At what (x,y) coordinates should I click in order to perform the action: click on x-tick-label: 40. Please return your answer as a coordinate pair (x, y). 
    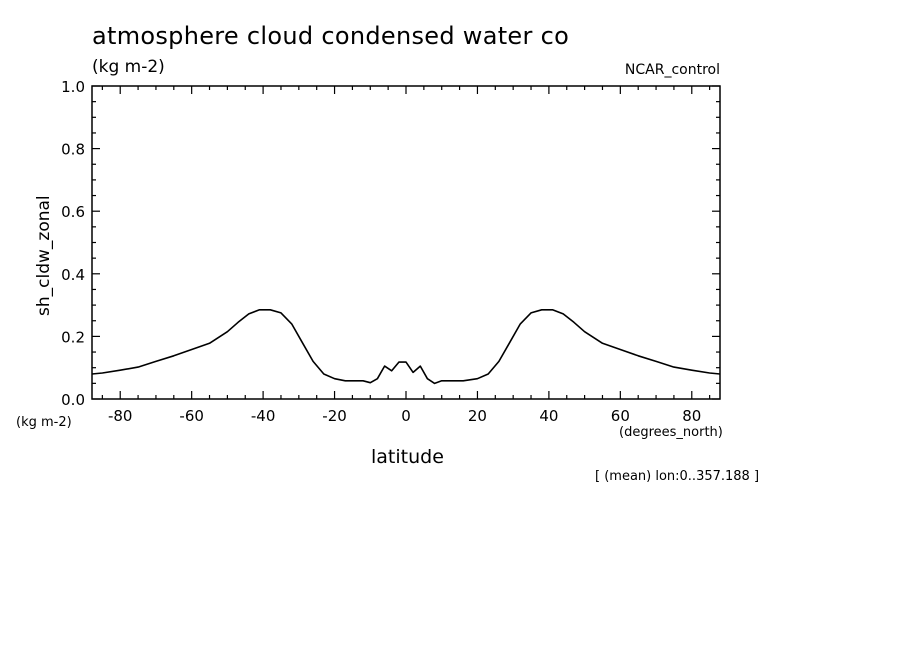
    Looking at the image, I should click on (548, 416).